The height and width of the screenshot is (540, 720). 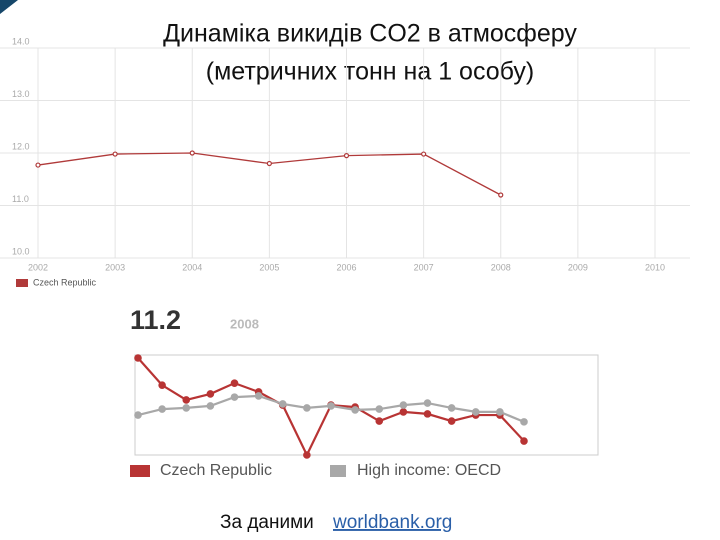 What do you see at coordinates (21, 251) in the screenshot?
I see `y-tick-label: 10.0` at bounding box center [21, 251].